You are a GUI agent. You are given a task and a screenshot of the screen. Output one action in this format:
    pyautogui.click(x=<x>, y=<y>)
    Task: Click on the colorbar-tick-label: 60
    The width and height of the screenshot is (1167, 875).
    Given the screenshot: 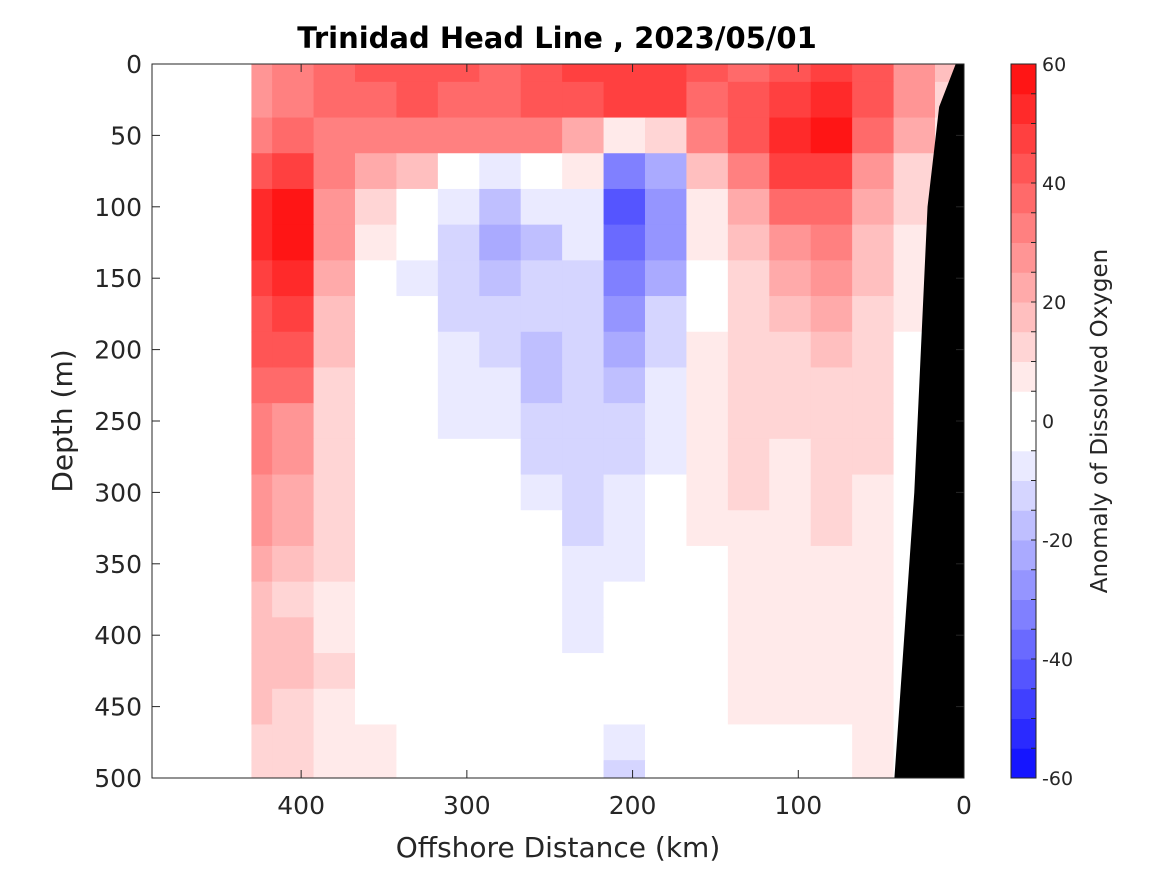 What is the action you would take?
    pyautogui.click(x=1054, y=65)
    